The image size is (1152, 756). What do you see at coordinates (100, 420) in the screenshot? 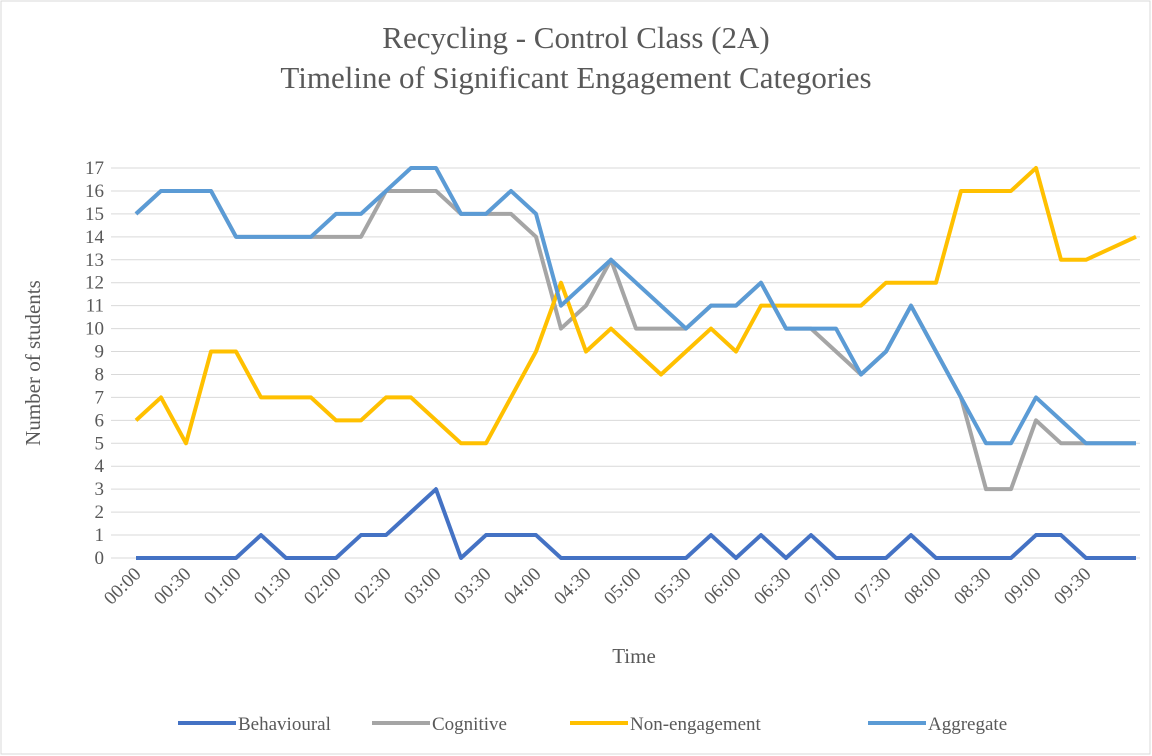
I see `y-tick-label: 6` at bounding box center [100, 420].